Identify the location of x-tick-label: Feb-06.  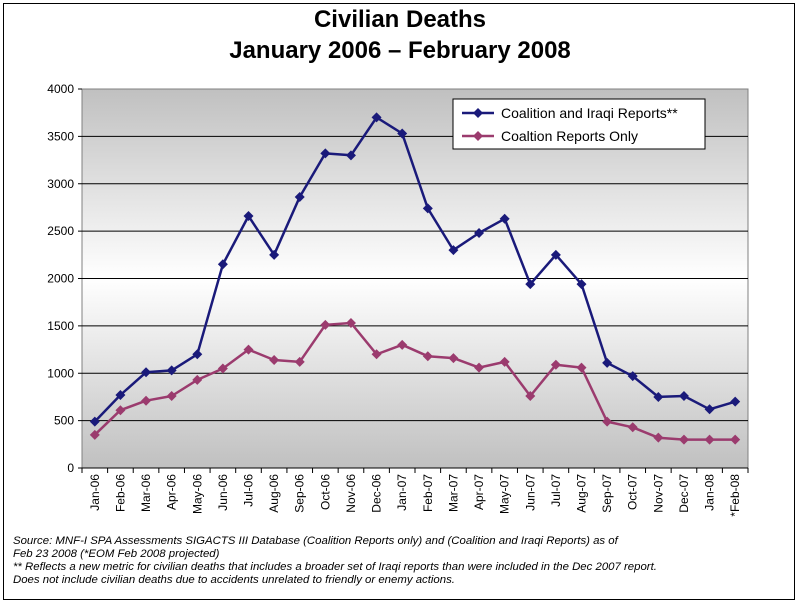
(120, 493).